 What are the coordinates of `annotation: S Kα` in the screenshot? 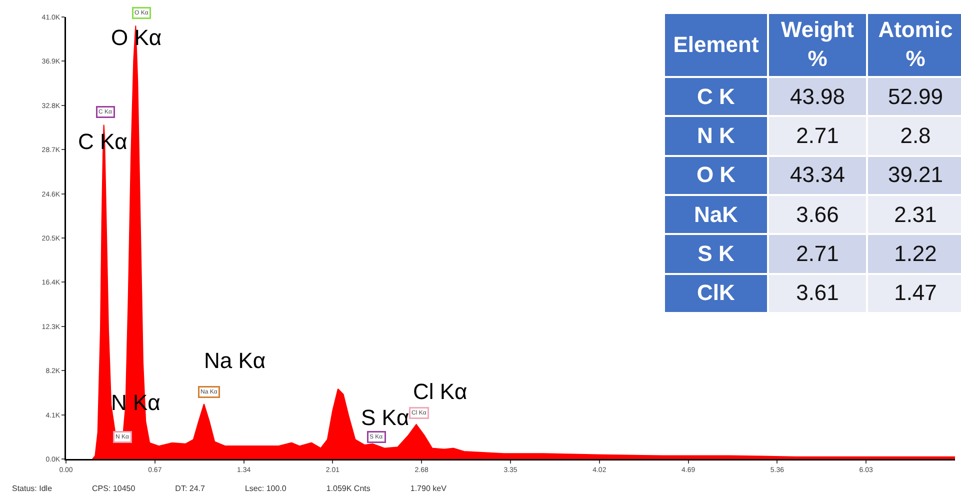 It's located at (385, 417).